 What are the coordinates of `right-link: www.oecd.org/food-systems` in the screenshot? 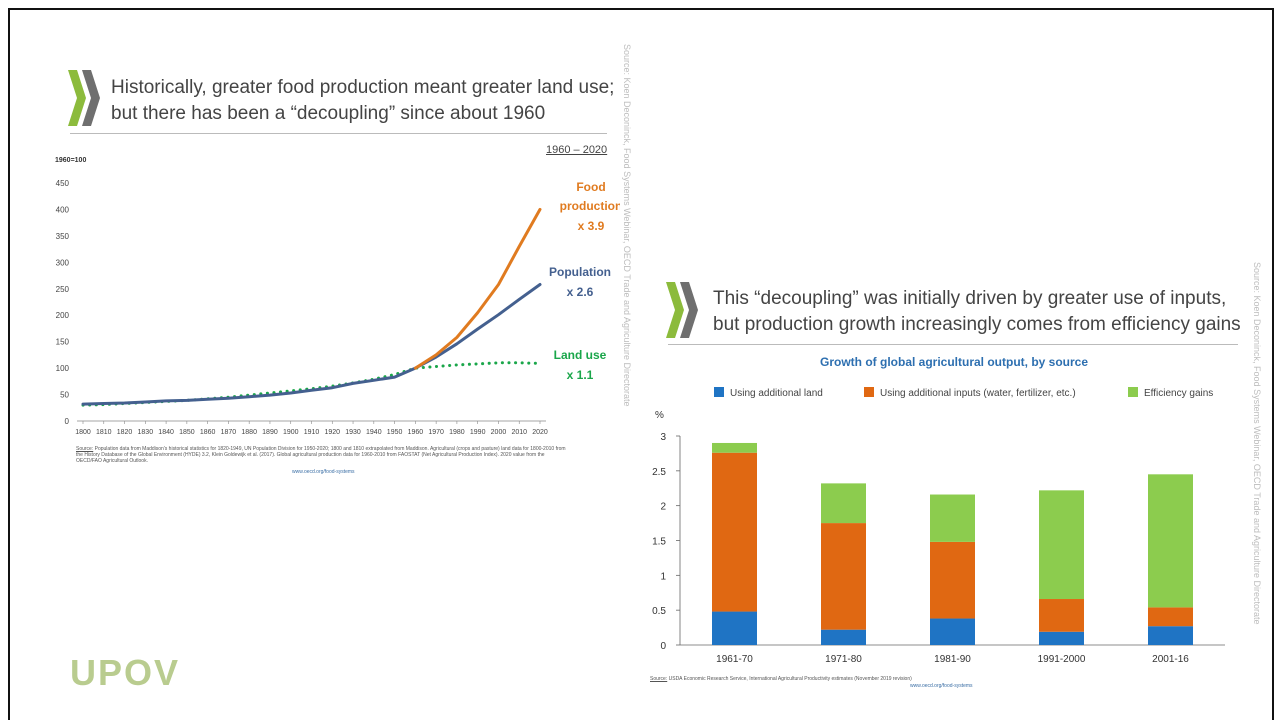 It's located at (941, 686).